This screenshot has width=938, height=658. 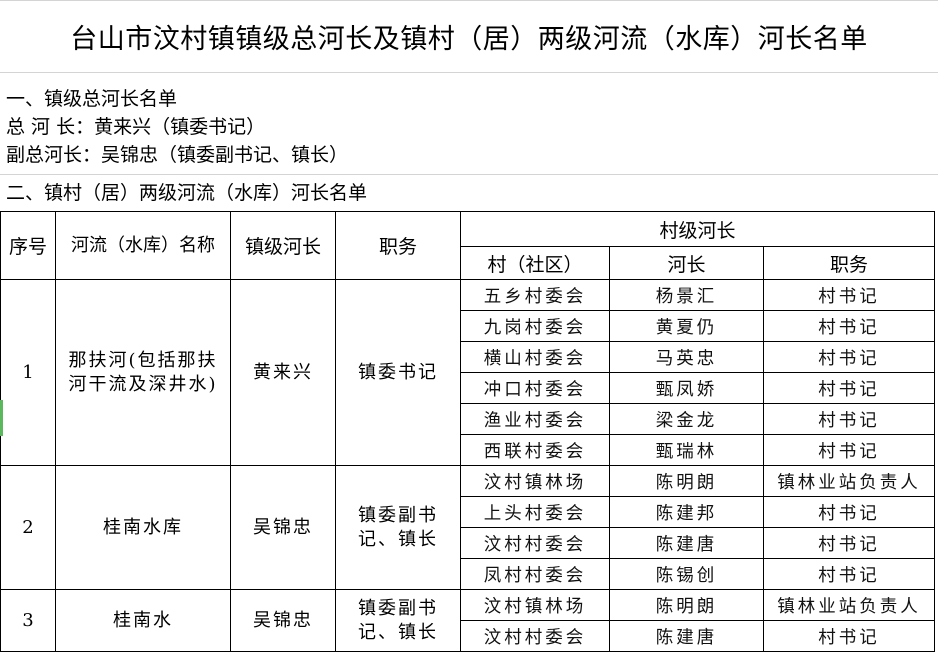 I want to click on header-town-chief: 镇级河长, so click(x=283, y=245).